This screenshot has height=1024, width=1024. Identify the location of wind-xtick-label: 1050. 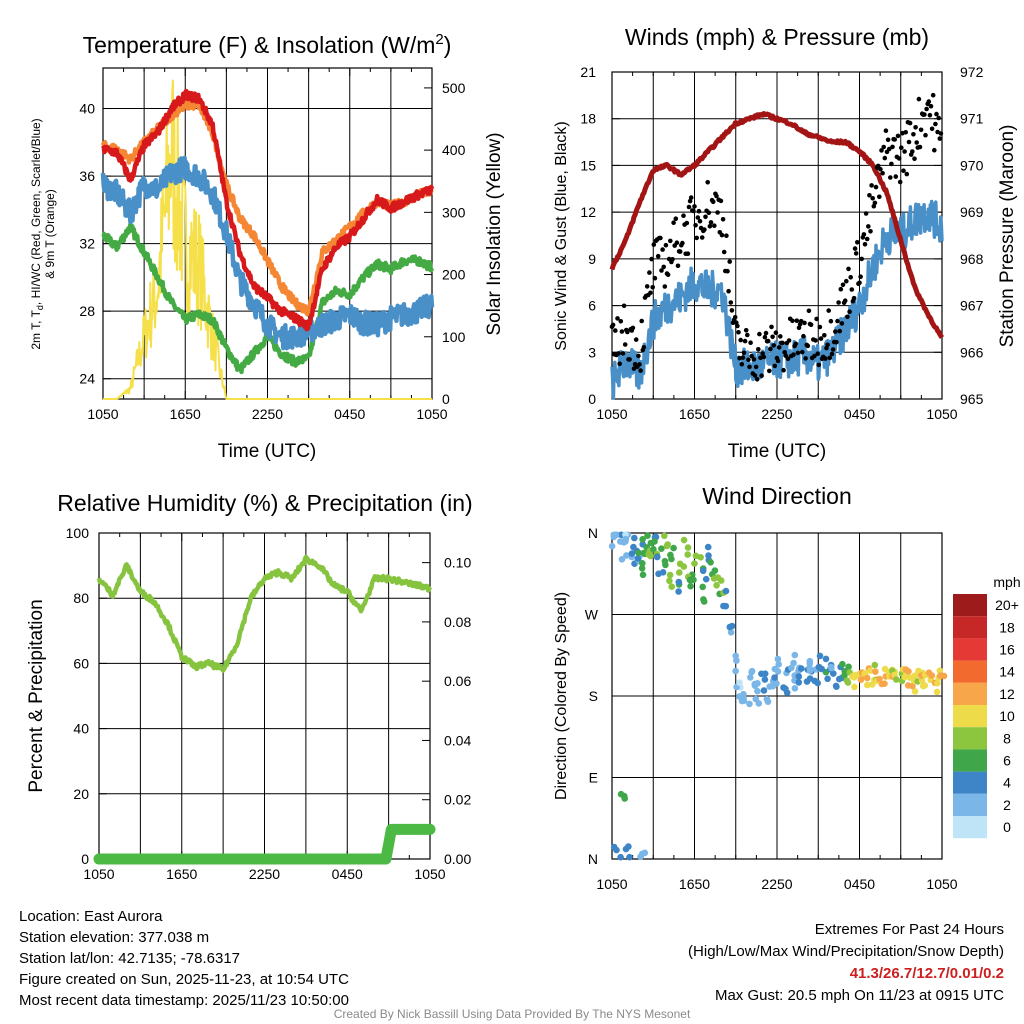
(611, 414).